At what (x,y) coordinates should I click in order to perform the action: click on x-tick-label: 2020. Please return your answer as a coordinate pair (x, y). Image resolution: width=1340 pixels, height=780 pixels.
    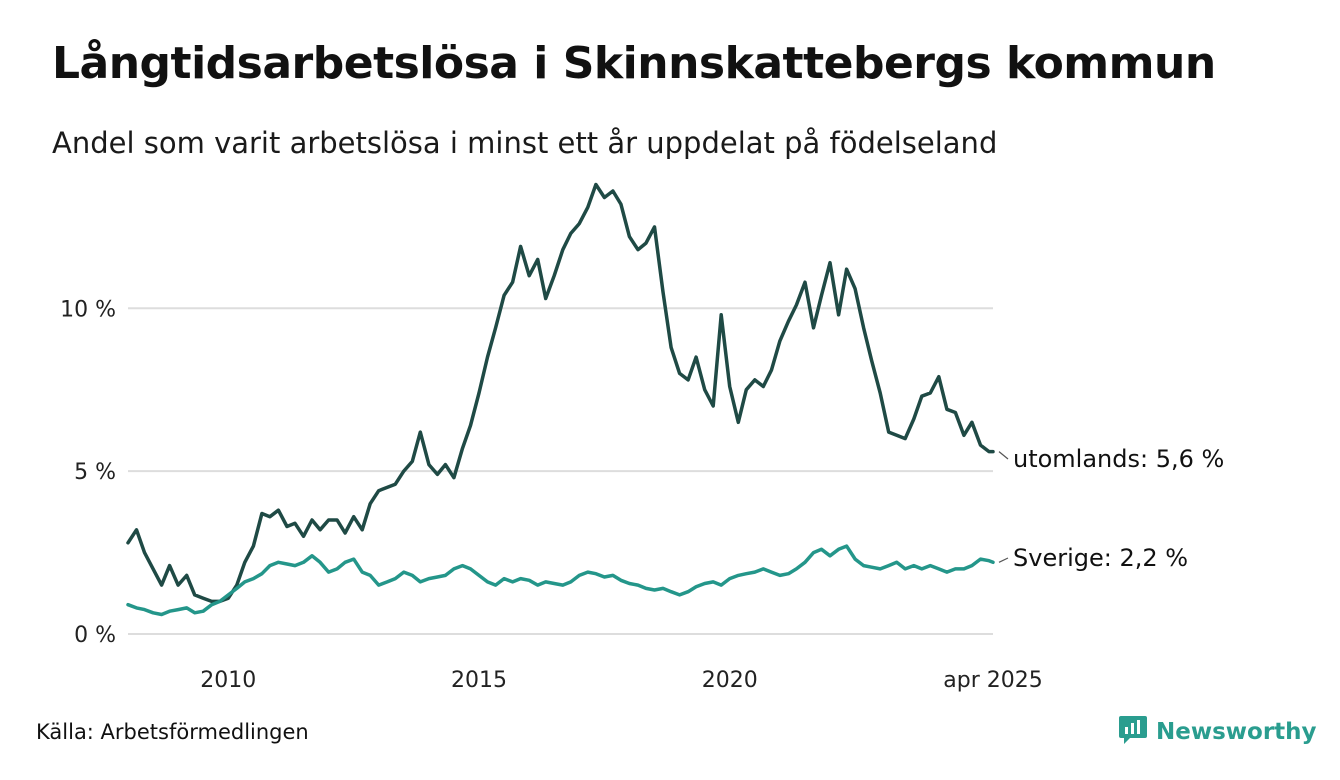
    Looking at the image, I should click on (730, 680).